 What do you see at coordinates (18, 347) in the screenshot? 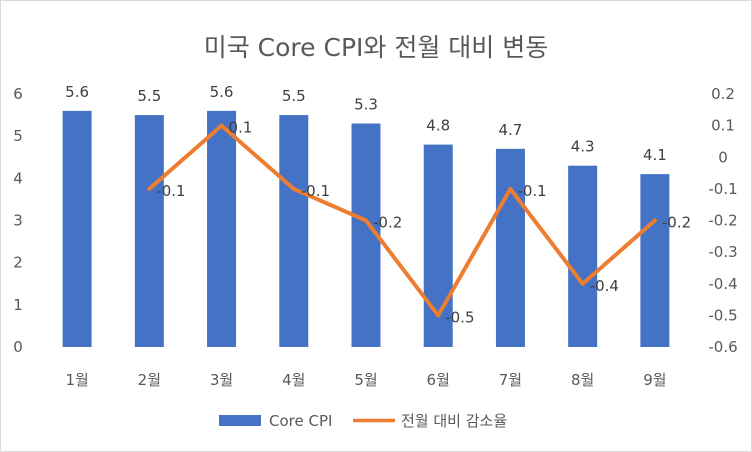
I see `left-axis-tick-label: 0` at bounding box center [18, 347].